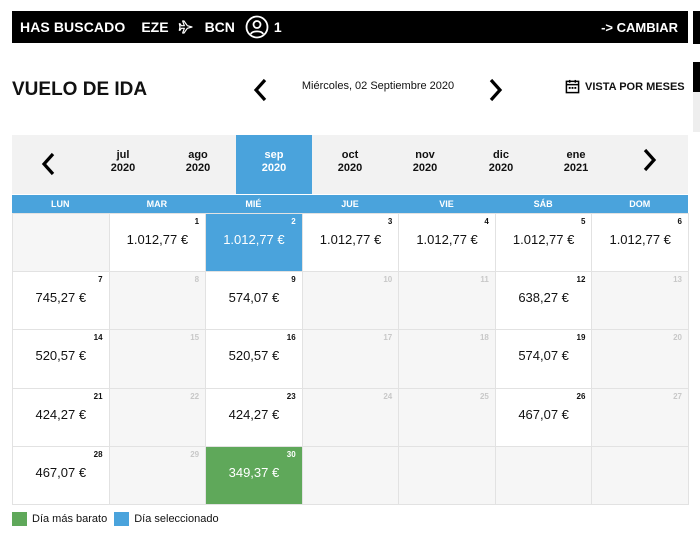 This screenshot has height=547, width=700. I want to click on page-title: VUELO DE IDA, so click(80, 89).